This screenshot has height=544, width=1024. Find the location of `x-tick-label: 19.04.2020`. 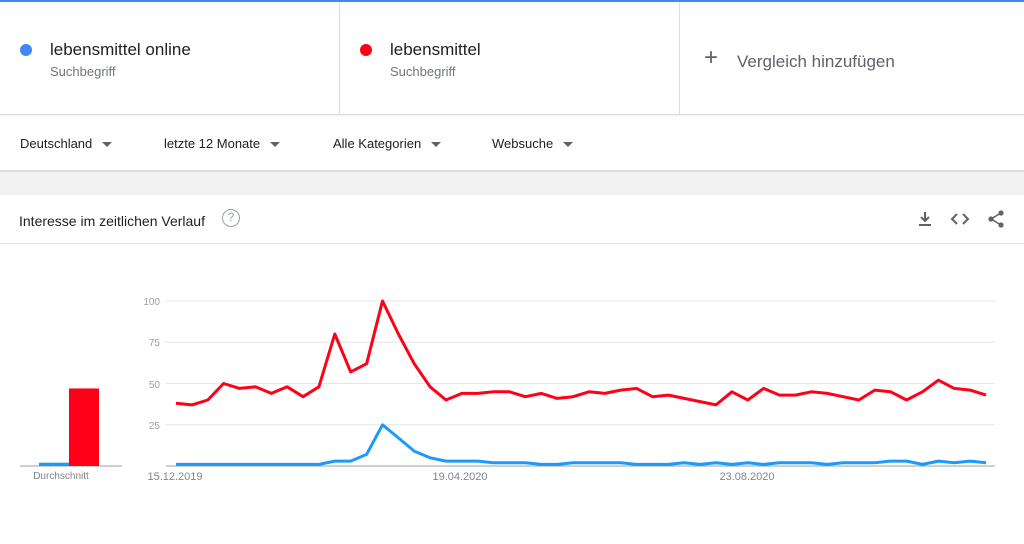

x-tick-label: 19.04.2020 is located at coordinates (459, 477).